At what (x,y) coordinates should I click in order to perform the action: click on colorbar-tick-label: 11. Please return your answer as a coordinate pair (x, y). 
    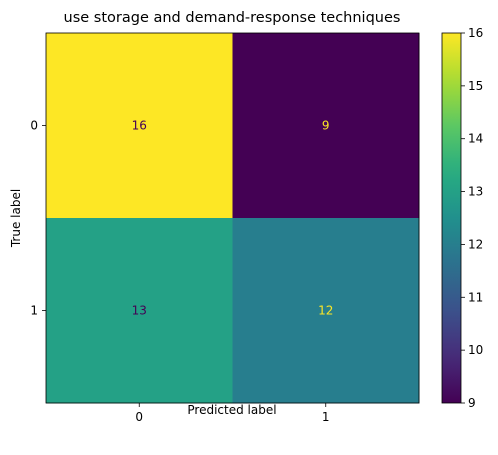
    Looking at the image, I should click on (475, 297).